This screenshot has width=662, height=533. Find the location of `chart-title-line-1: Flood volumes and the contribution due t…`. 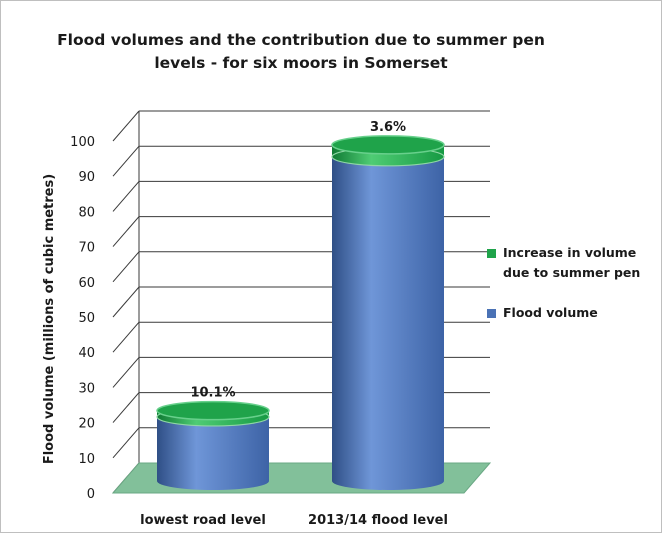

chart-title-line-1: Flood volumes and the contribution due t… is located at coordinates (301, 40).